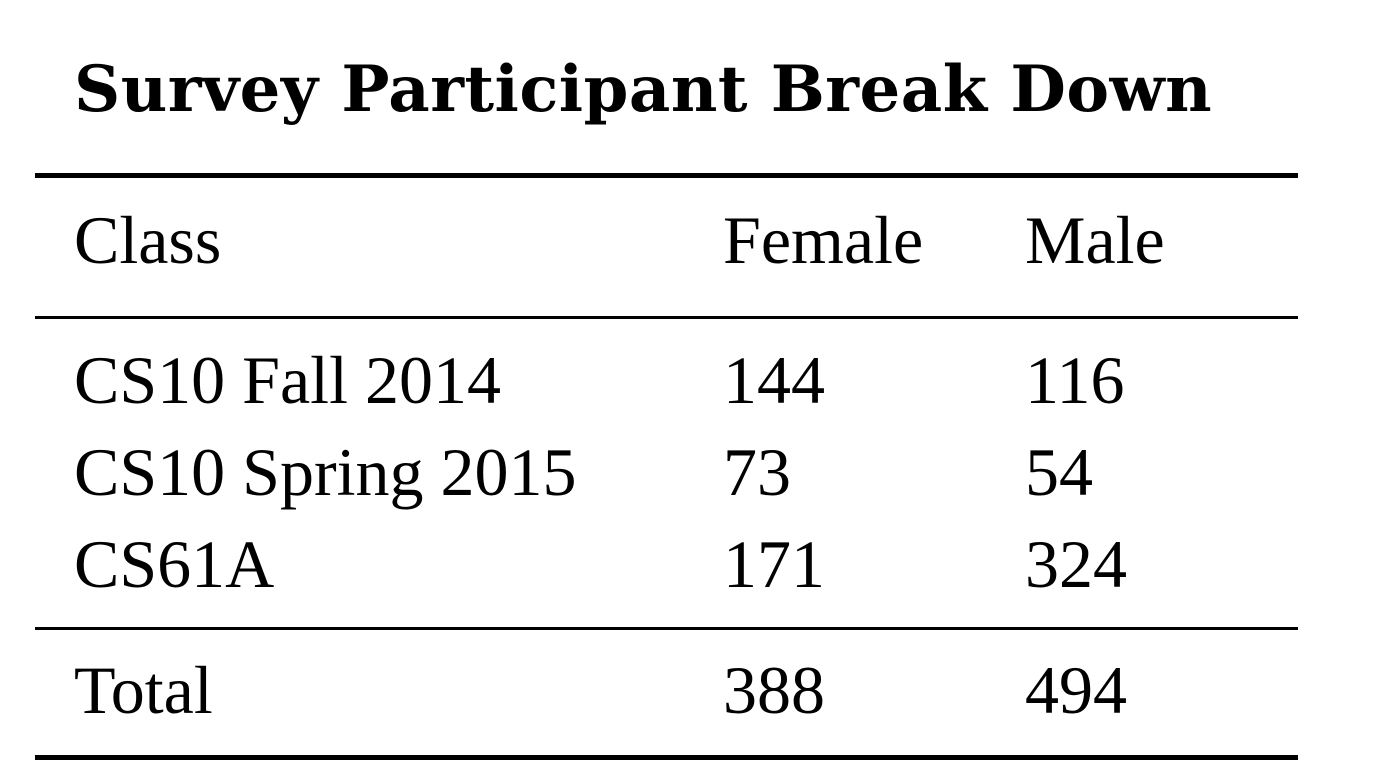 This screenshot has height=782, width=1380. I want to click on header-female: Female, so click(823, 240).